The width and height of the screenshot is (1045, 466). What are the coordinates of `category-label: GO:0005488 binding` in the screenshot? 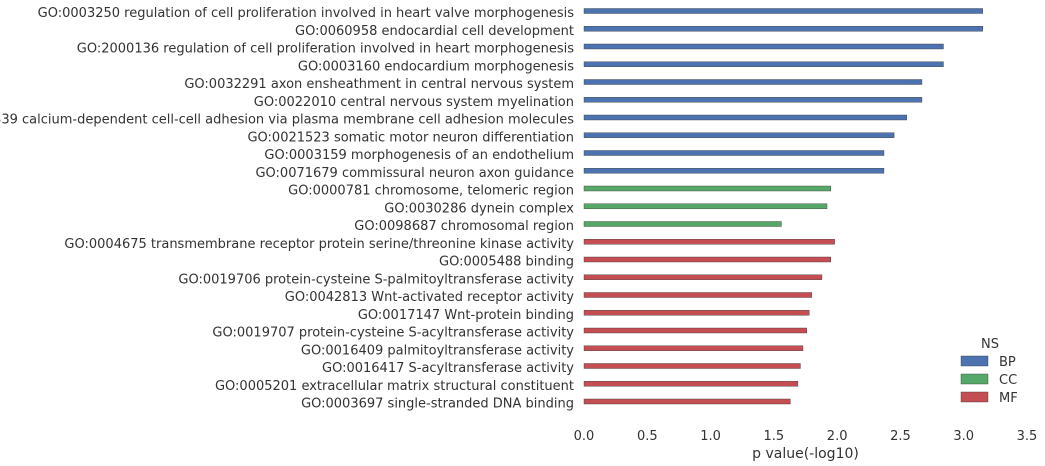 It's located at (506, 262).